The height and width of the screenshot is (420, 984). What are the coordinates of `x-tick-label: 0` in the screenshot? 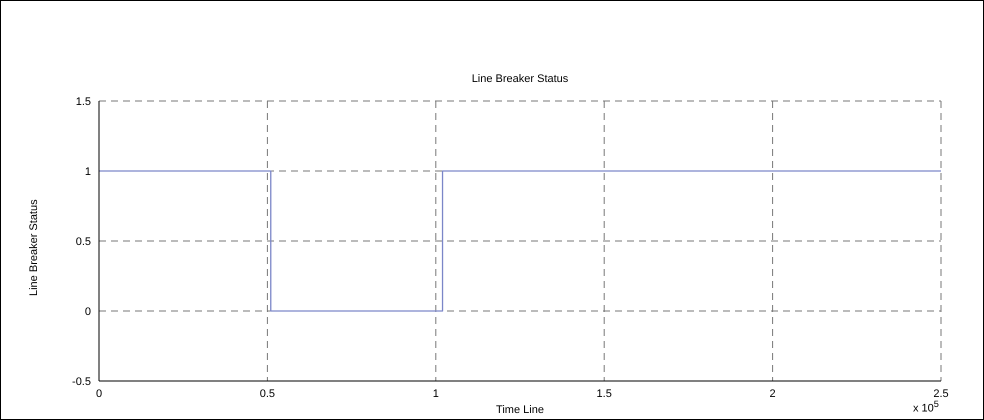 It's located at (99, 394).